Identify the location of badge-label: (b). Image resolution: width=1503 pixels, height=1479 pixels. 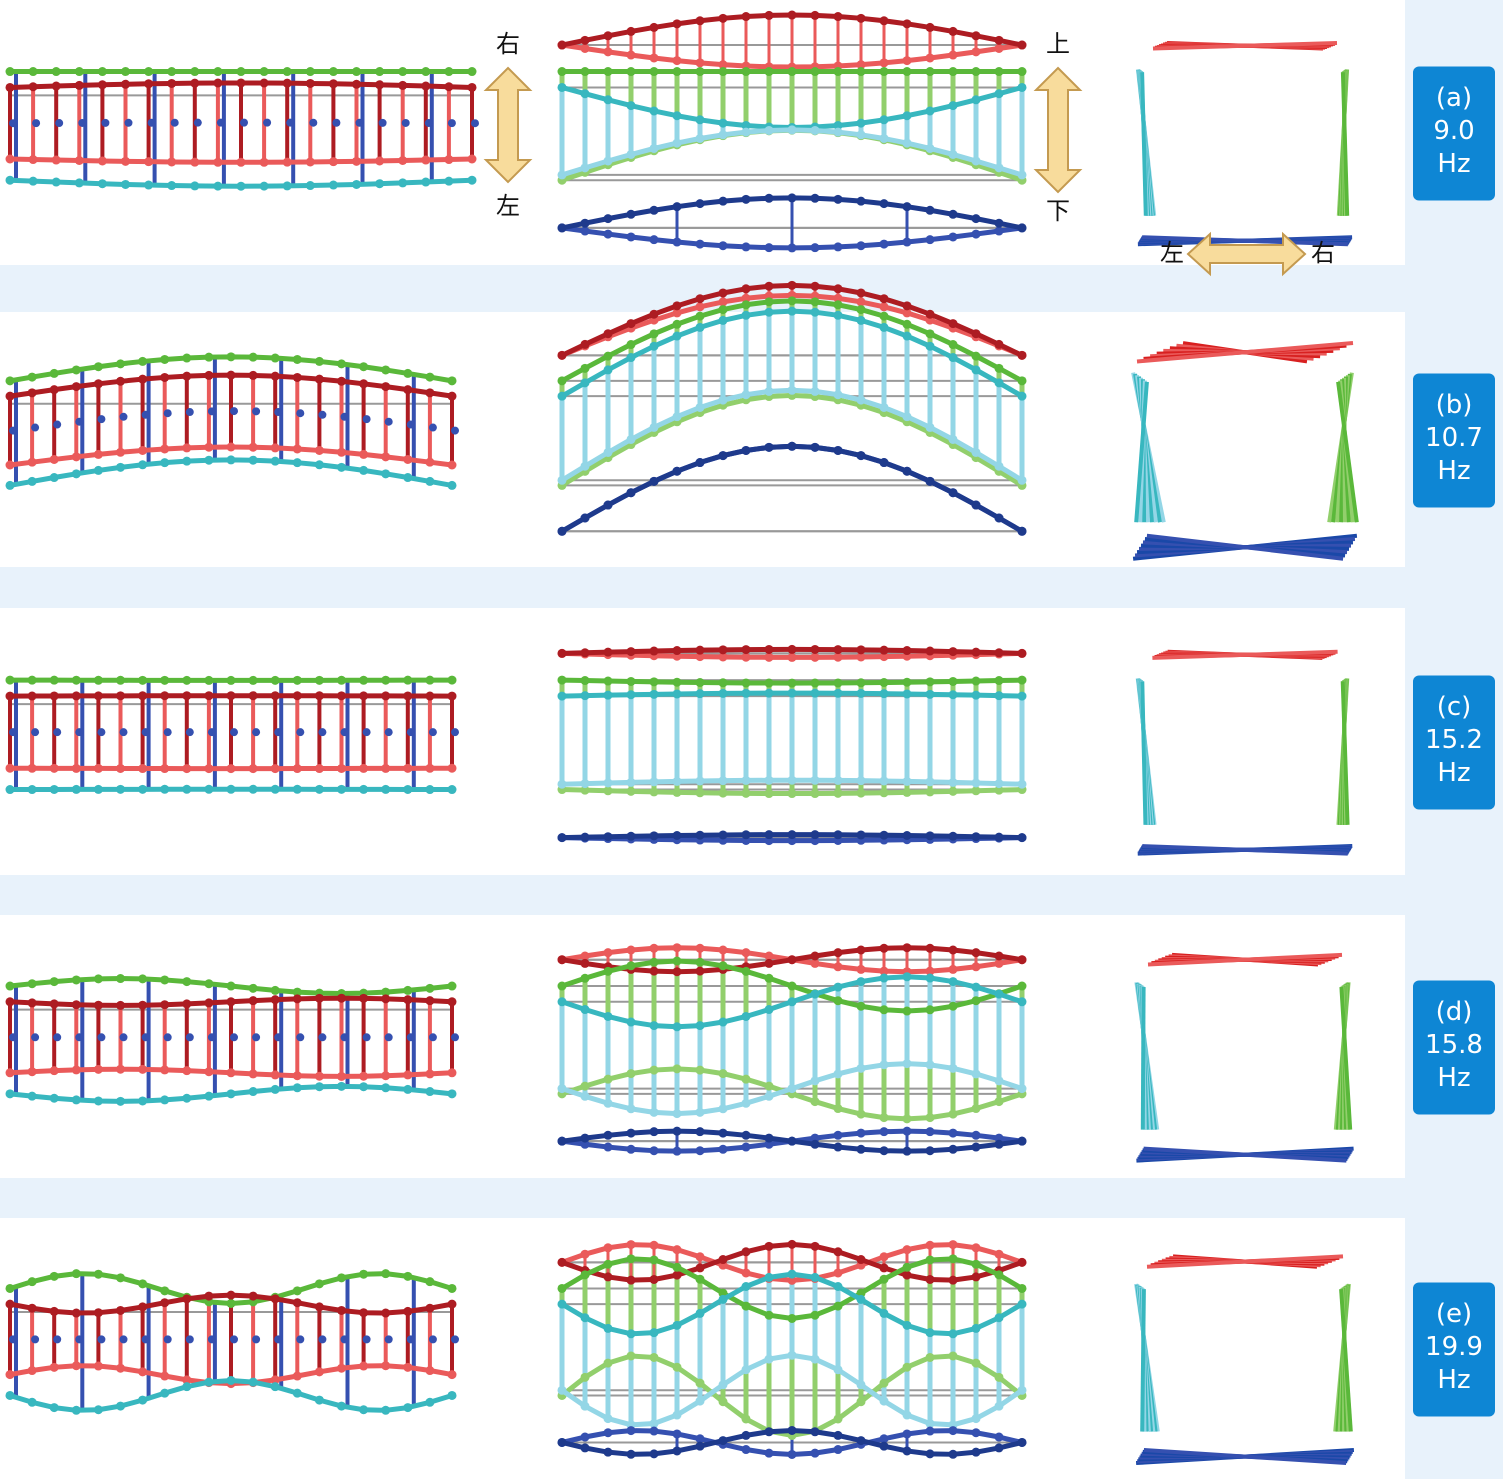
(1454, 405).